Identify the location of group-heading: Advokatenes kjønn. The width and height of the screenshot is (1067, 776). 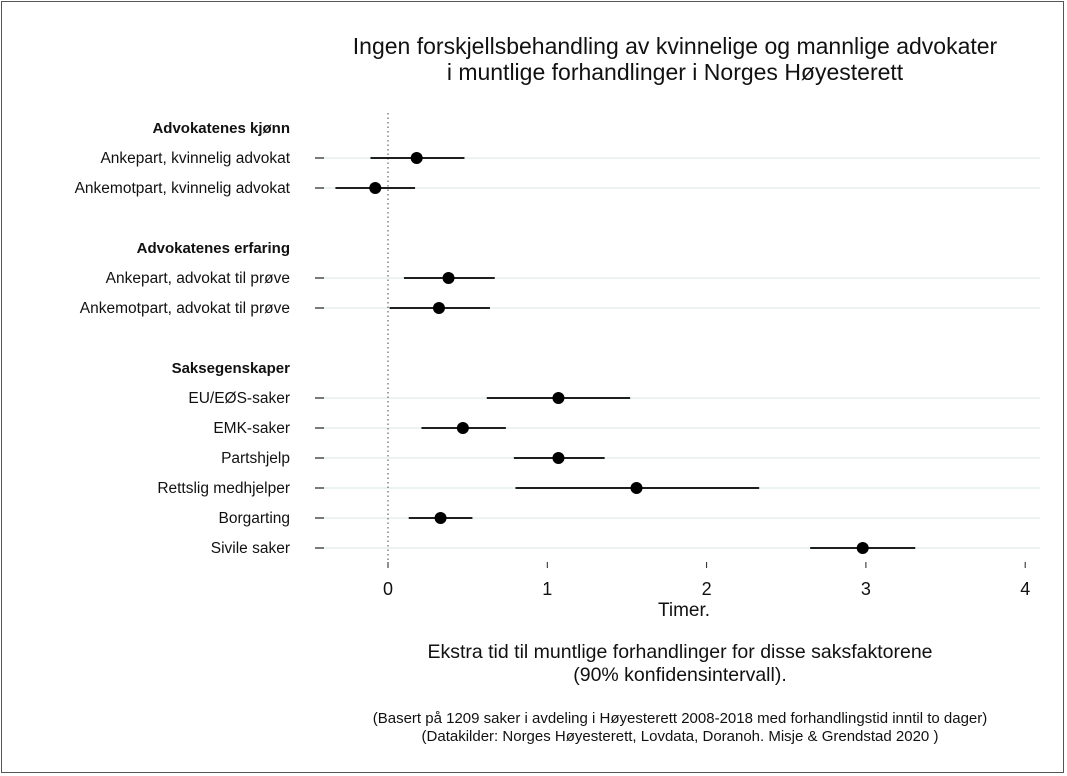
(221, 128).